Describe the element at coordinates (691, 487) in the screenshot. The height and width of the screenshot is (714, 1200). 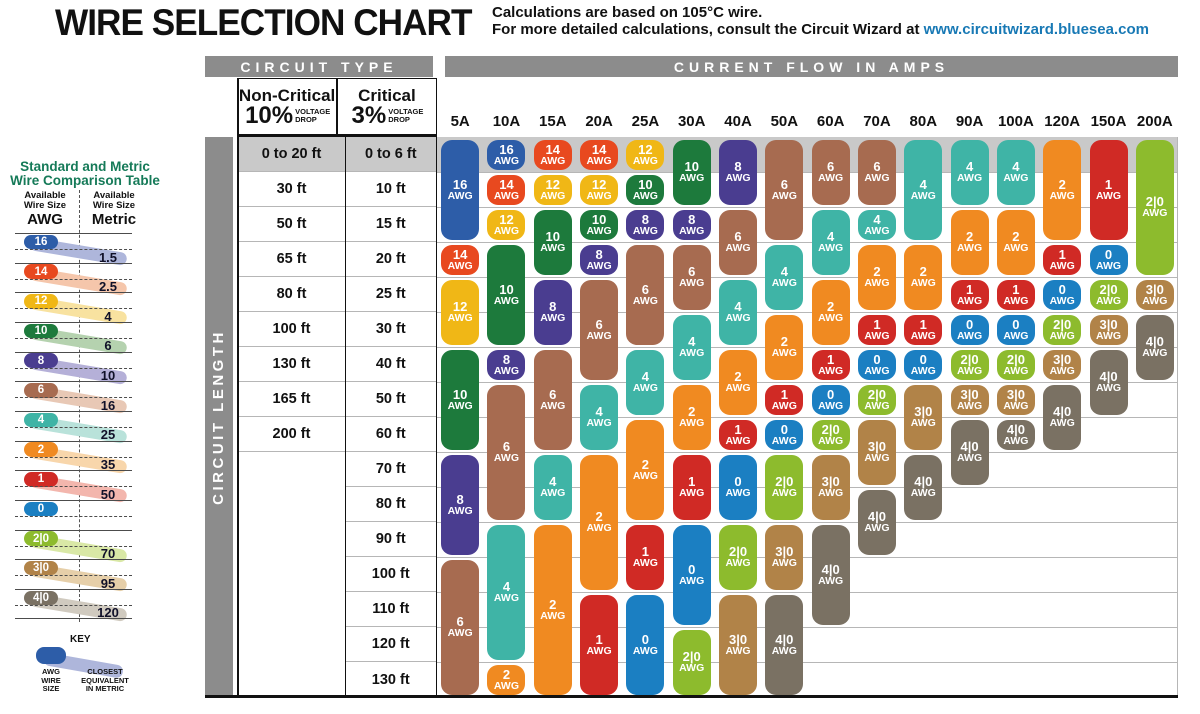
I see `pill-30A-1awg: 1 AWG` at that location.